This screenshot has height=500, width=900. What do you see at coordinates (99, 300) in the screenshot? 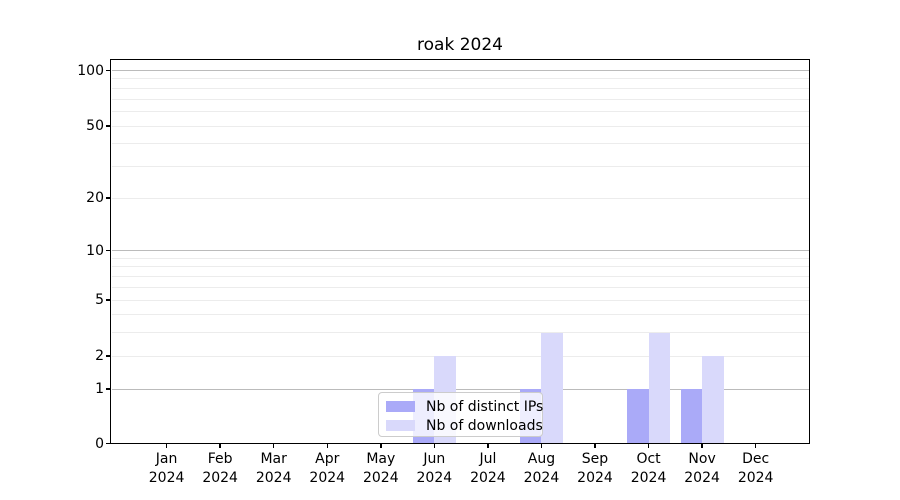
I see `y-tick-label-5: 5` at bounding box center [99, 300].